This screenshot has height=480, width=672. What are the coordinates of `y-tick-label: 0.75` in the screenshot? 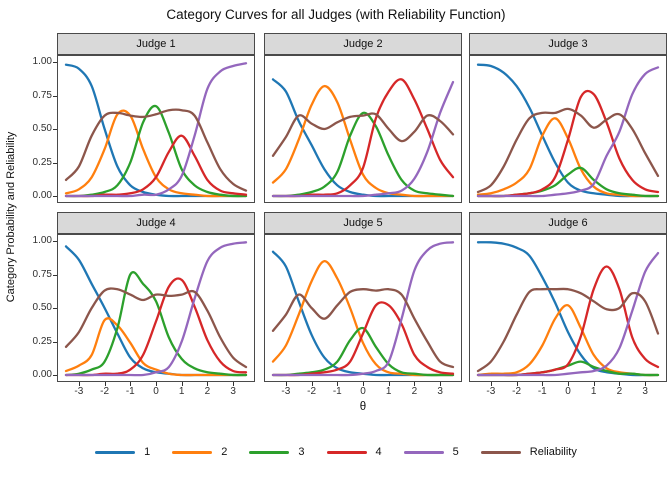 It's located at (42, 274).